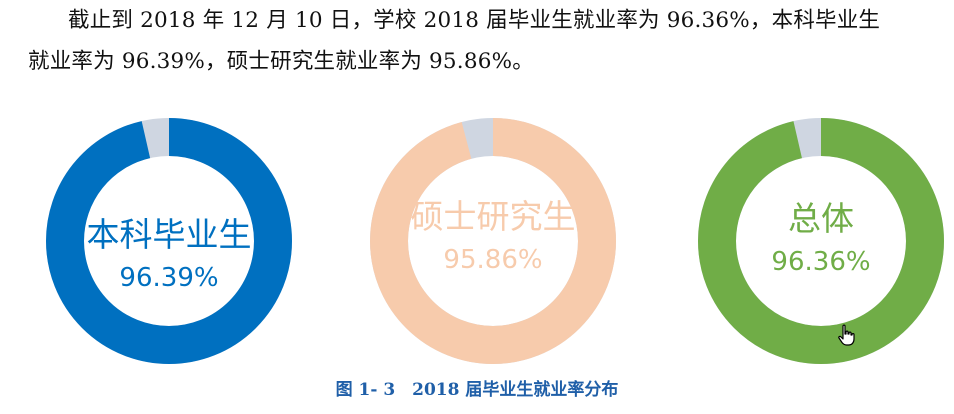  What do you see at coordinates (169, 234) in the screenshot?
I see `donut-title-undergraduate: 本科毕业生` at bounding box center [169, 234].